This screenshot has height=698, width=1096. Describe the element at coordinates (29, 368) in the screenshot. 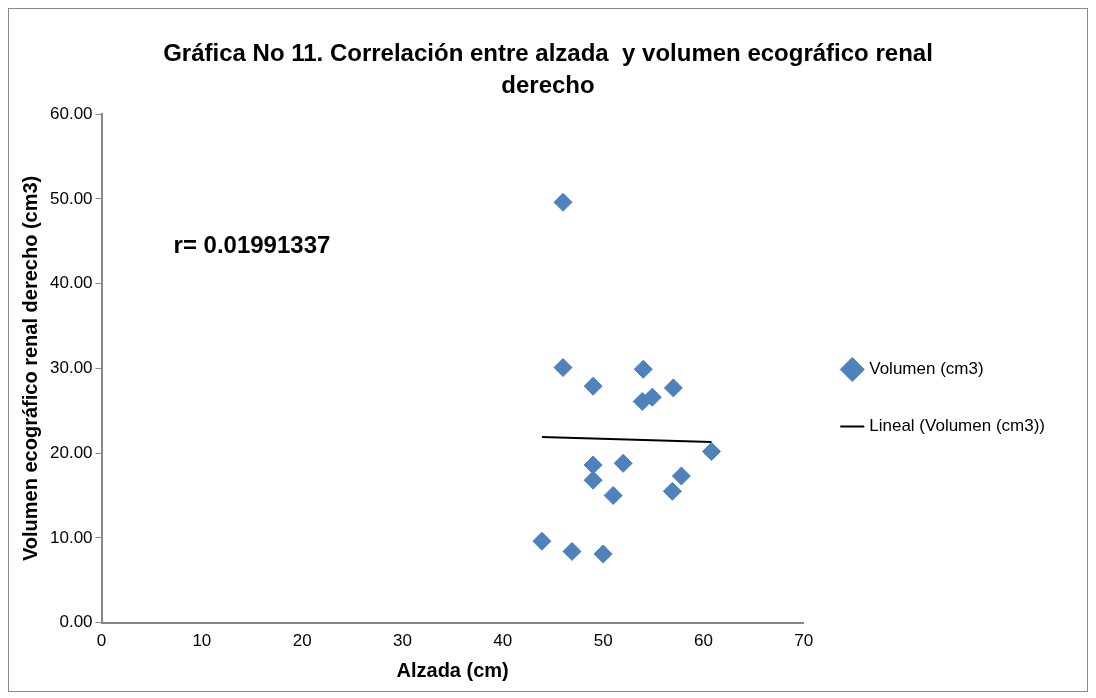

I see `y-axis-title: Volumen ecográfico renal derecho (cm3)` at that location.